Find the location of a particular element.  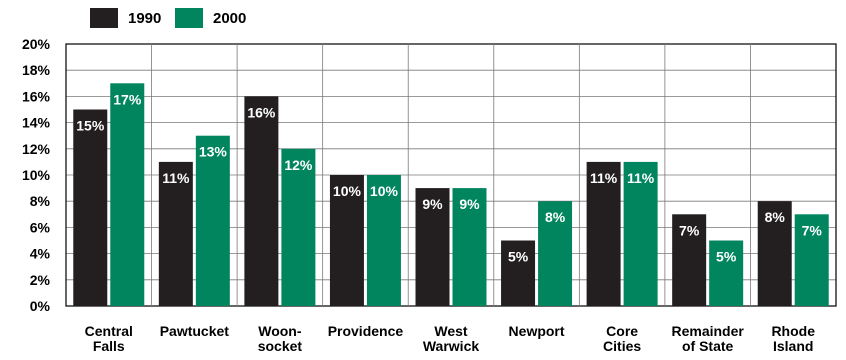

x-category-label: Woon-socket is located at coordinates (280, 338).